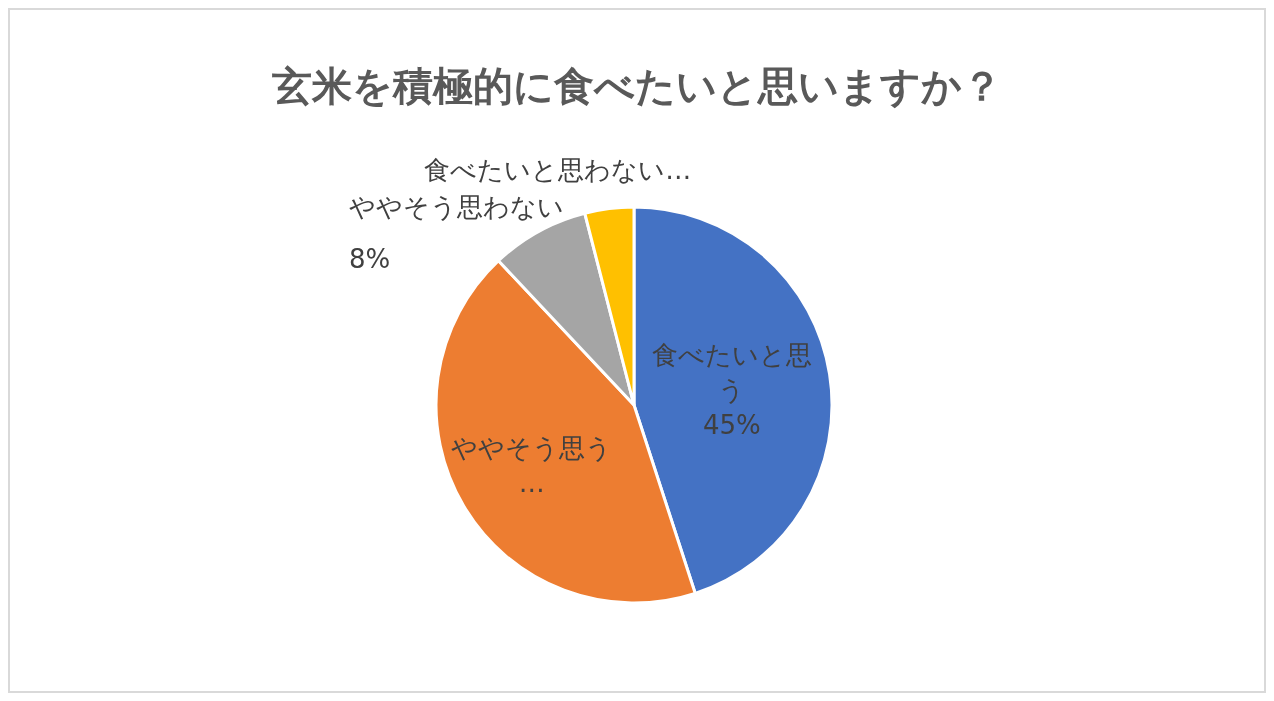  Describe the element at coordinates (456, 207) in the screenshot. I see `slice-label: ややそう思わない` at that location.